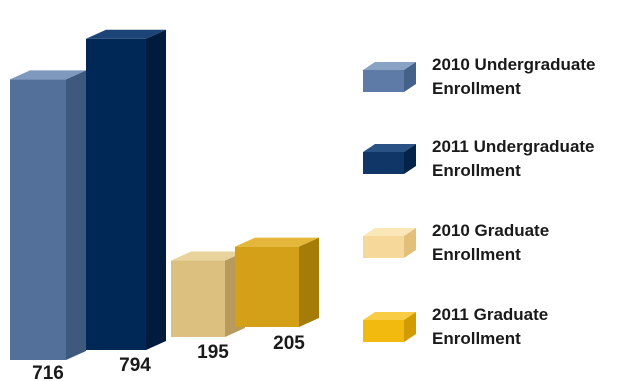  I want to click on legend-item-3: 2010 Graduate Enrollment, so click(456, 242).